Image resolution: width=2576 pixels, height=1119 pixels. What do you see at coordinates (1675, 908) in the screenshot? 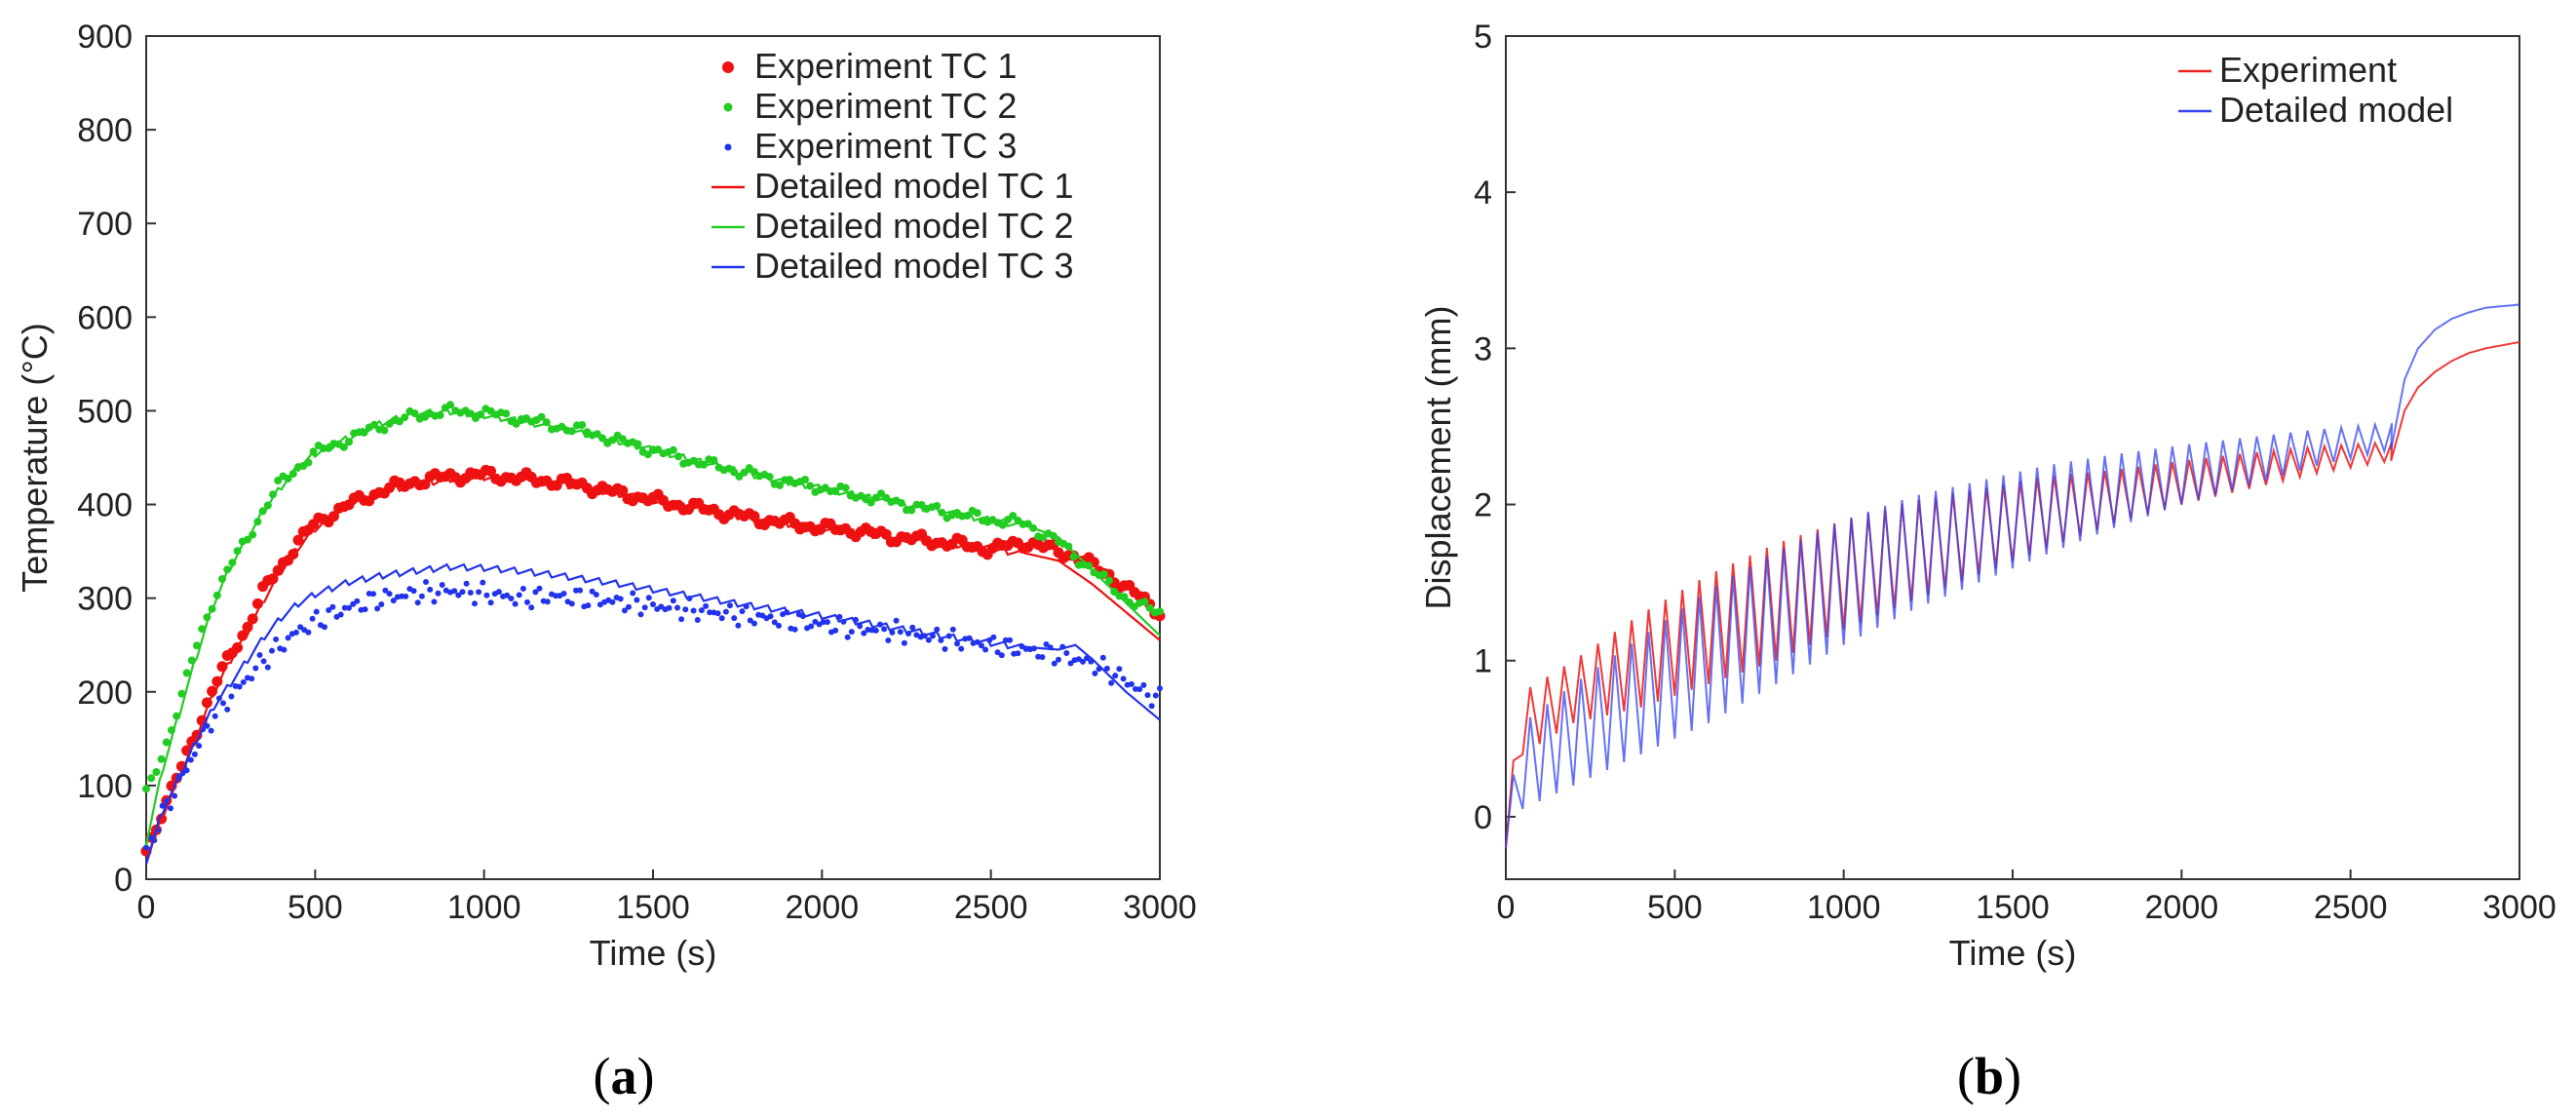
I see `b-x-tick-label: 500` at bounding box center [1675, 908].